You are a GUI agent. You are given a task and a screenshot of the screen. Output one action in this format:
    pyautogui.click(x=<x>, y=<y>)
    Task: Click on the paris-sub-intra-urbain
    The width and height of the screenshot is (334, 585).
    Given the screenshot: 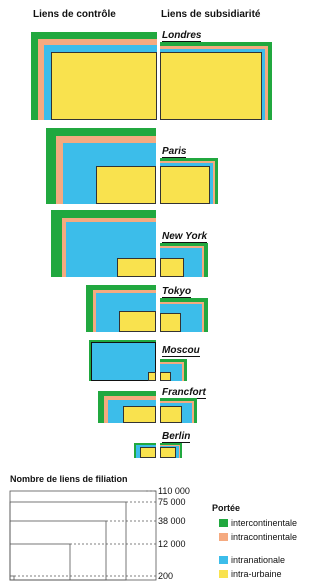 What is the action you would take?
    pyautogui.click(x=185, y=185)
    